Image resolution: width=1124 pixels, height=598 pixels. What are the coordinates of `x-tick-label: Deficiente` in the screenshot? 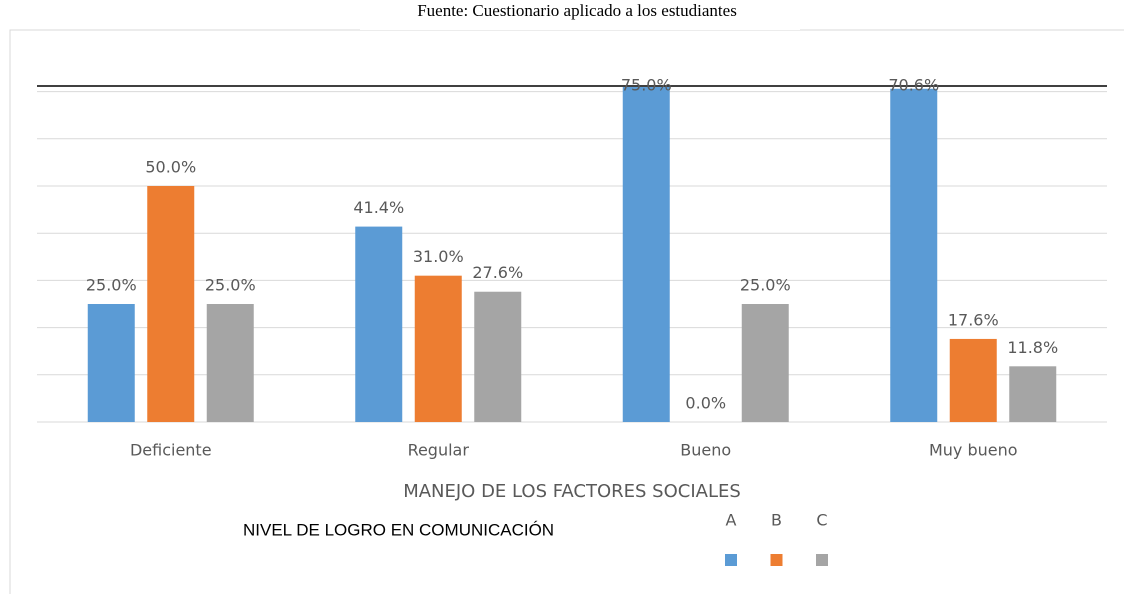 It's located at (171, 450).